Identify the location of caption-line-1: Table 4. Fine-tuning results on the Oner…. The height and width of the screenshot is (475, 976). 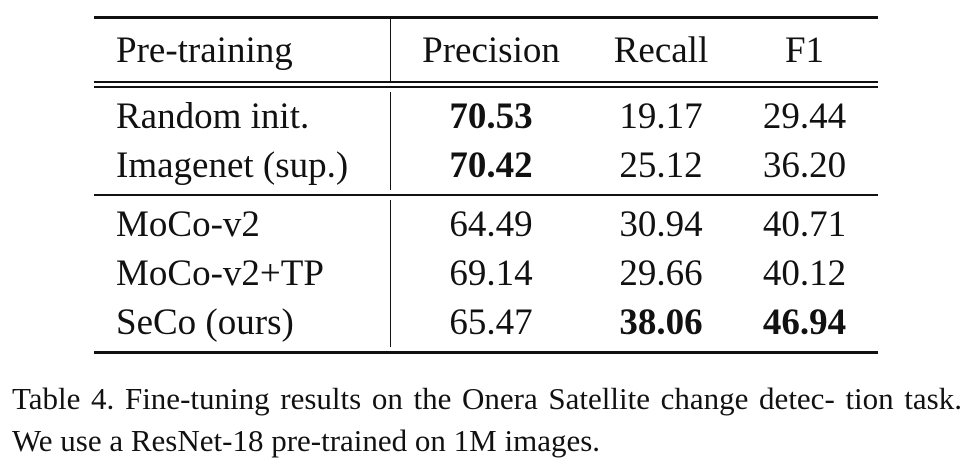
(423, 398).